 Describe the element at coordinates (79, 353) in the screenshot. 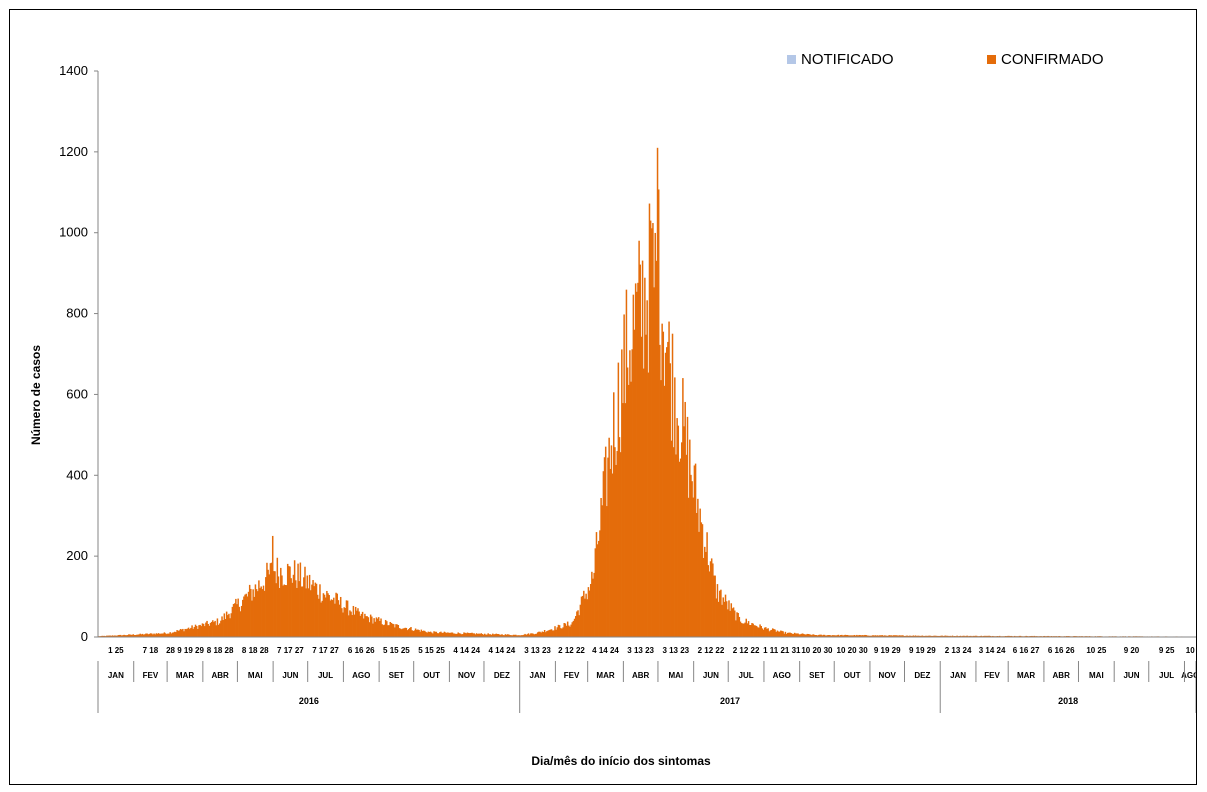

I see `y-axis: 0 200 400 600 800 1000 1200 1400` at that location.